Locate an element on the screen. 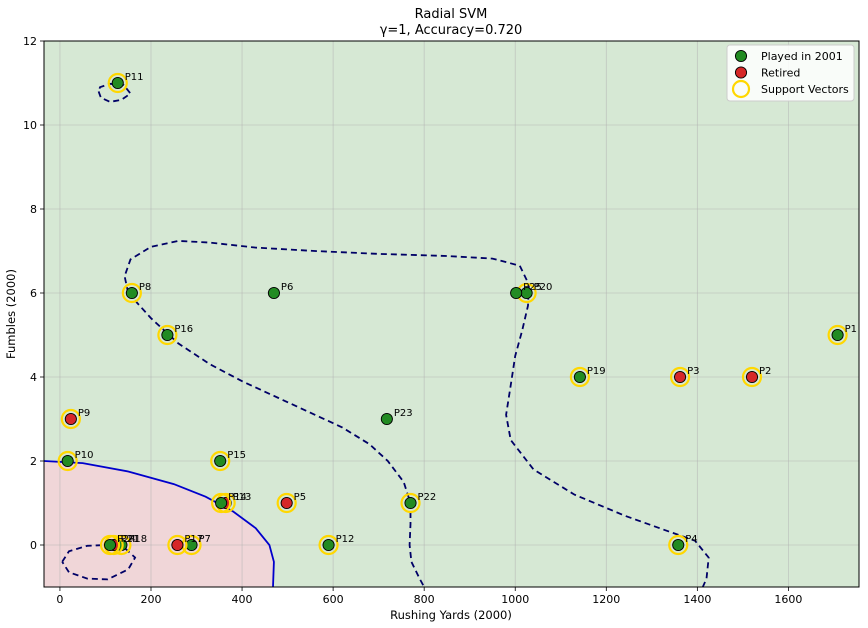  point-P14 is located at coordinates (221, 503).